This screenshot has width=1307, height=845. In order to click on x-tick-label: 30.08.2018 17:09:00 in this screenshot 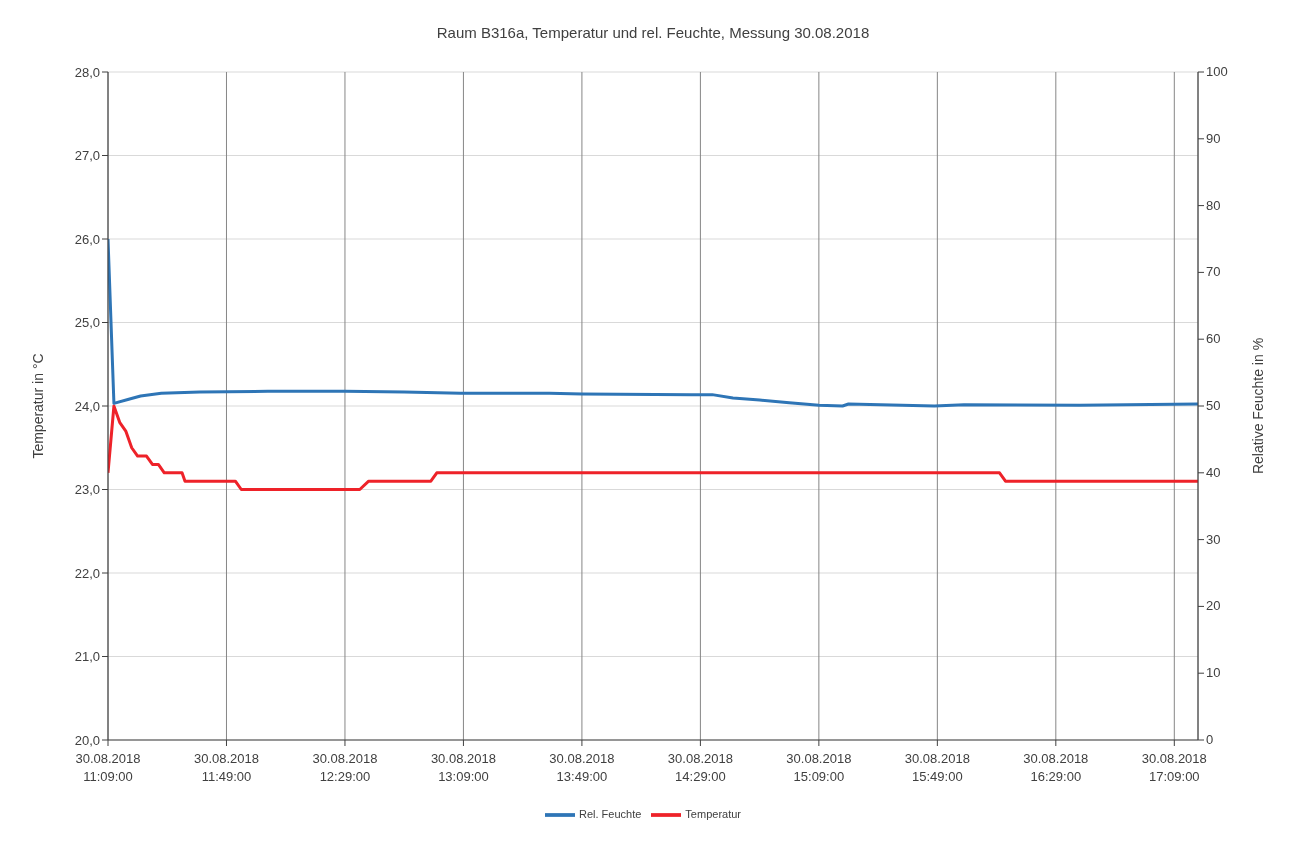, I will do `click(1174, 767)`.